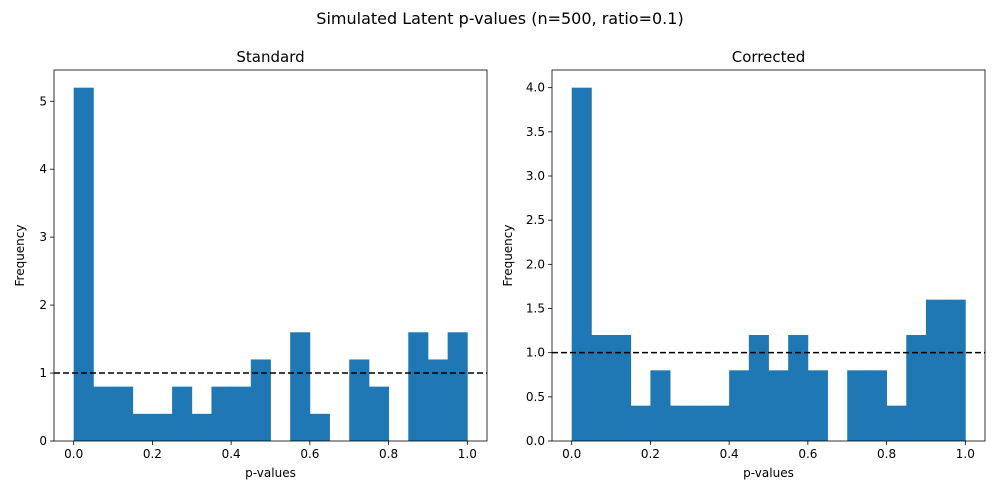  What do you see at coordinates (43, 101) in the screenshot?
I see `y-tick-label: 5` at bounding box center [43, 101].